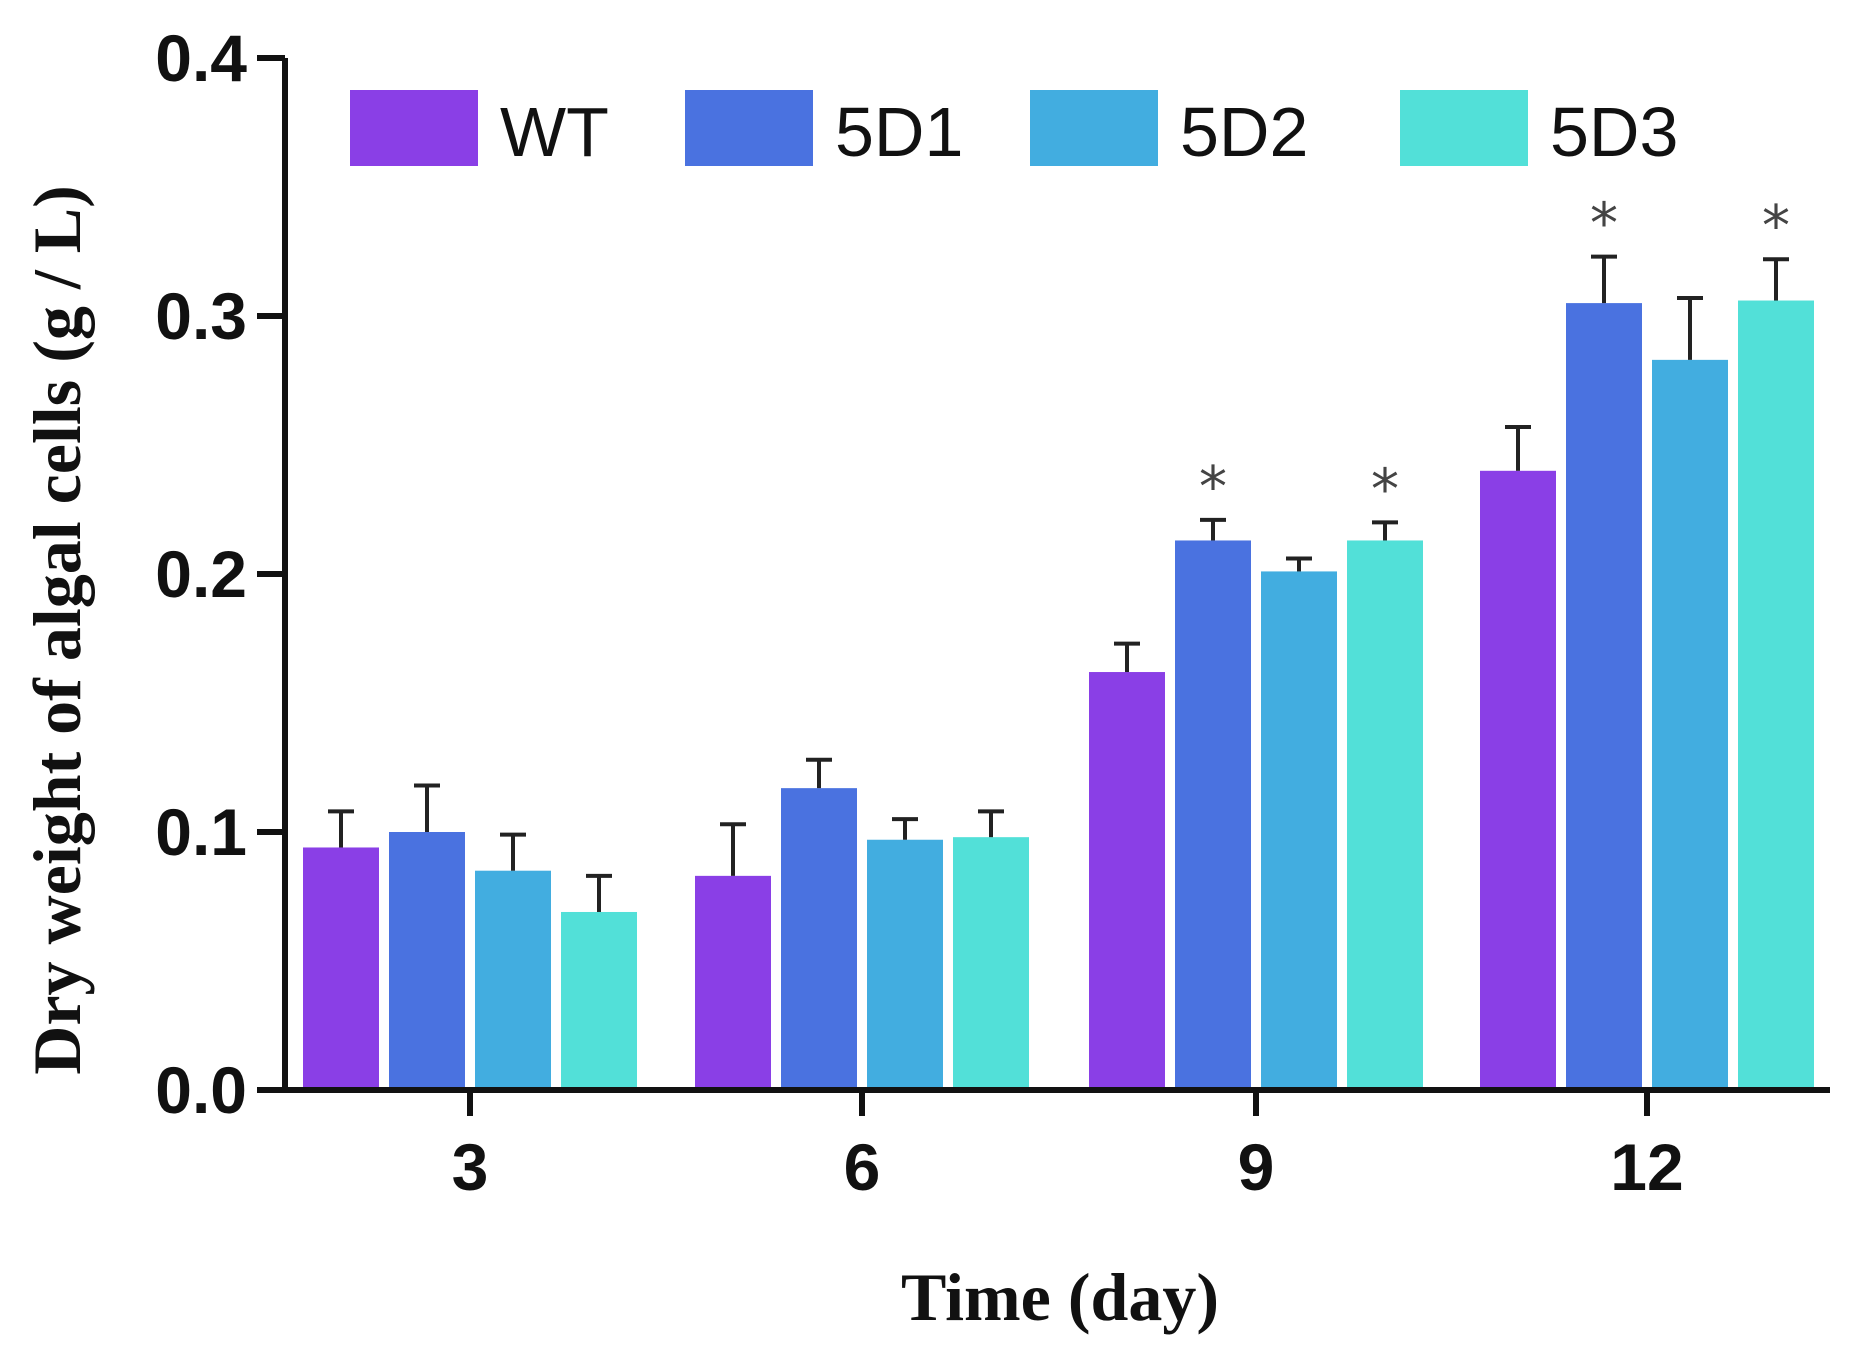 This screenshot has width=1863, height=1367. I want to click on y-tick-label: 0.0, so click(201, 1090).